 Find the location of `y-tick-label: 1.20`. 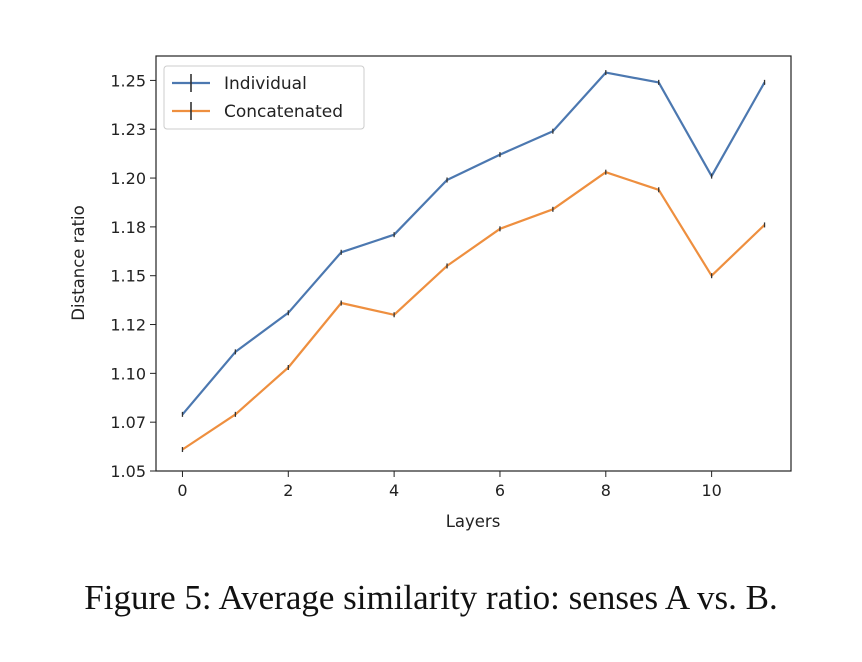

y-tick-label: 1.20 is located at coordinates (128, 178).